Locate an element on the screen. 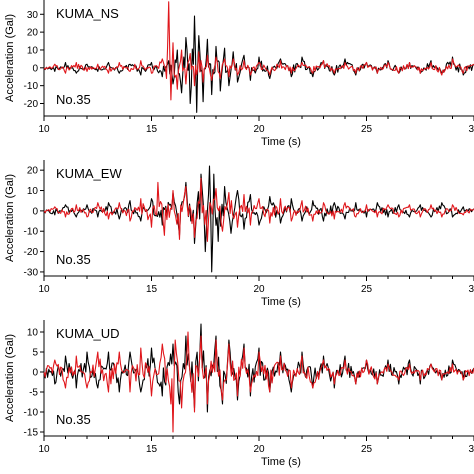 Image resolution: width=474 pixels, height=474 pixels. panel-label: KUMA_EW is located at coordinates (89, 173).